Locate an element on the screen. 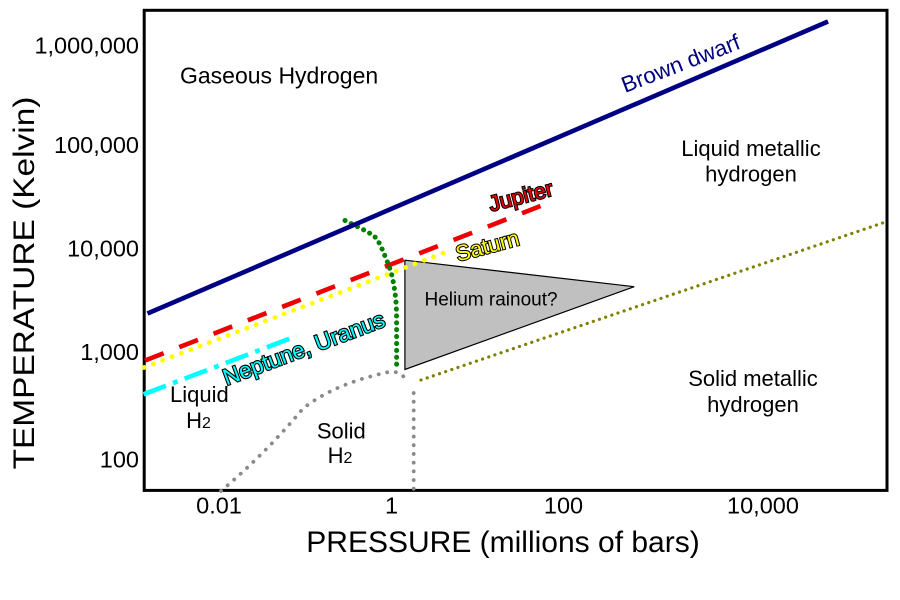 The width and height of the screenshot is (900, 600). svg-text: 1,000 is located at coordinates (109, 352).